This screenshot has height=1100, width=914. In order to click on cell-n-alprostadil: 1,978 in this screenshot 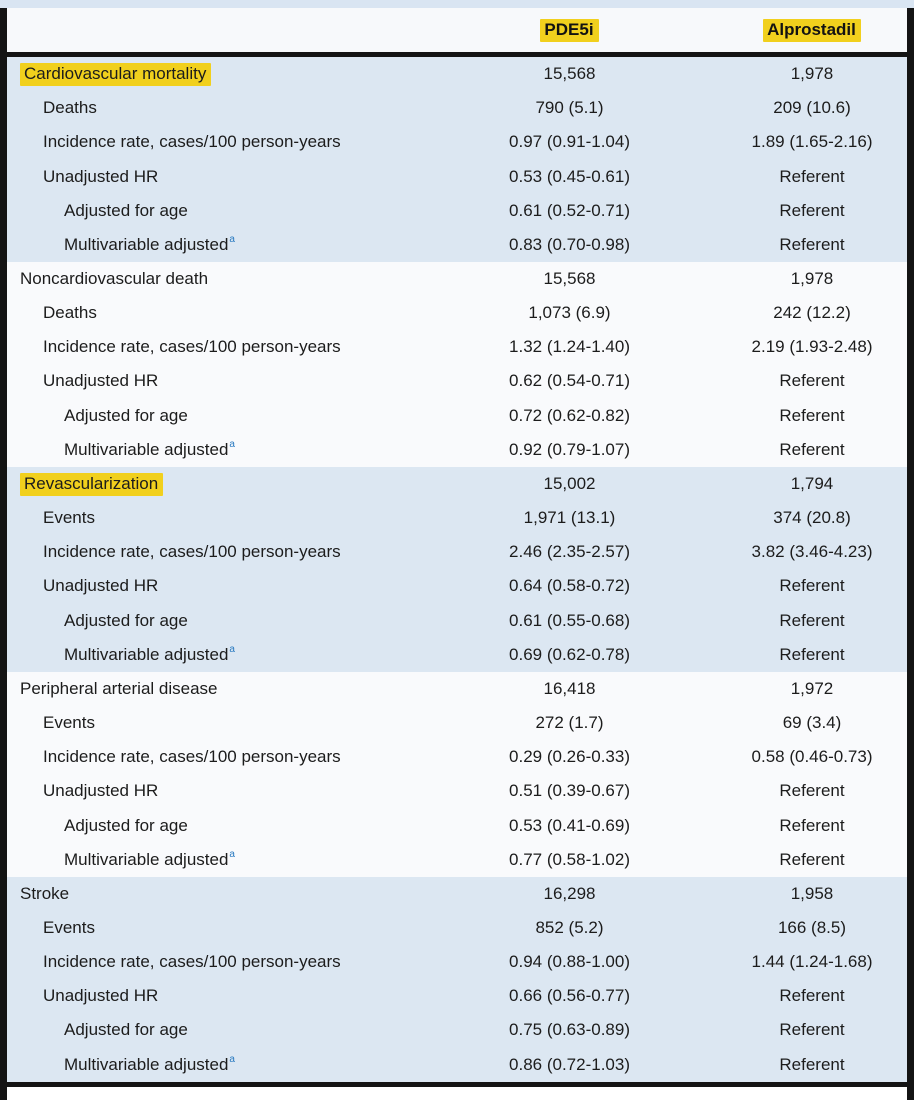, I will do `click(812, 279)`.